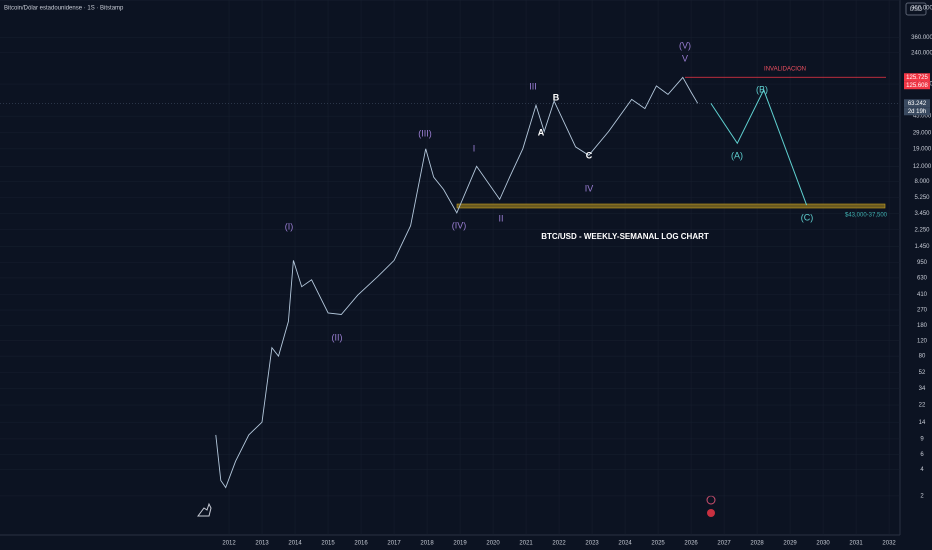  What do you see at coordinates (671, 206) in the screenshot?
I see `support-zone` at bounding box center [671, 206].